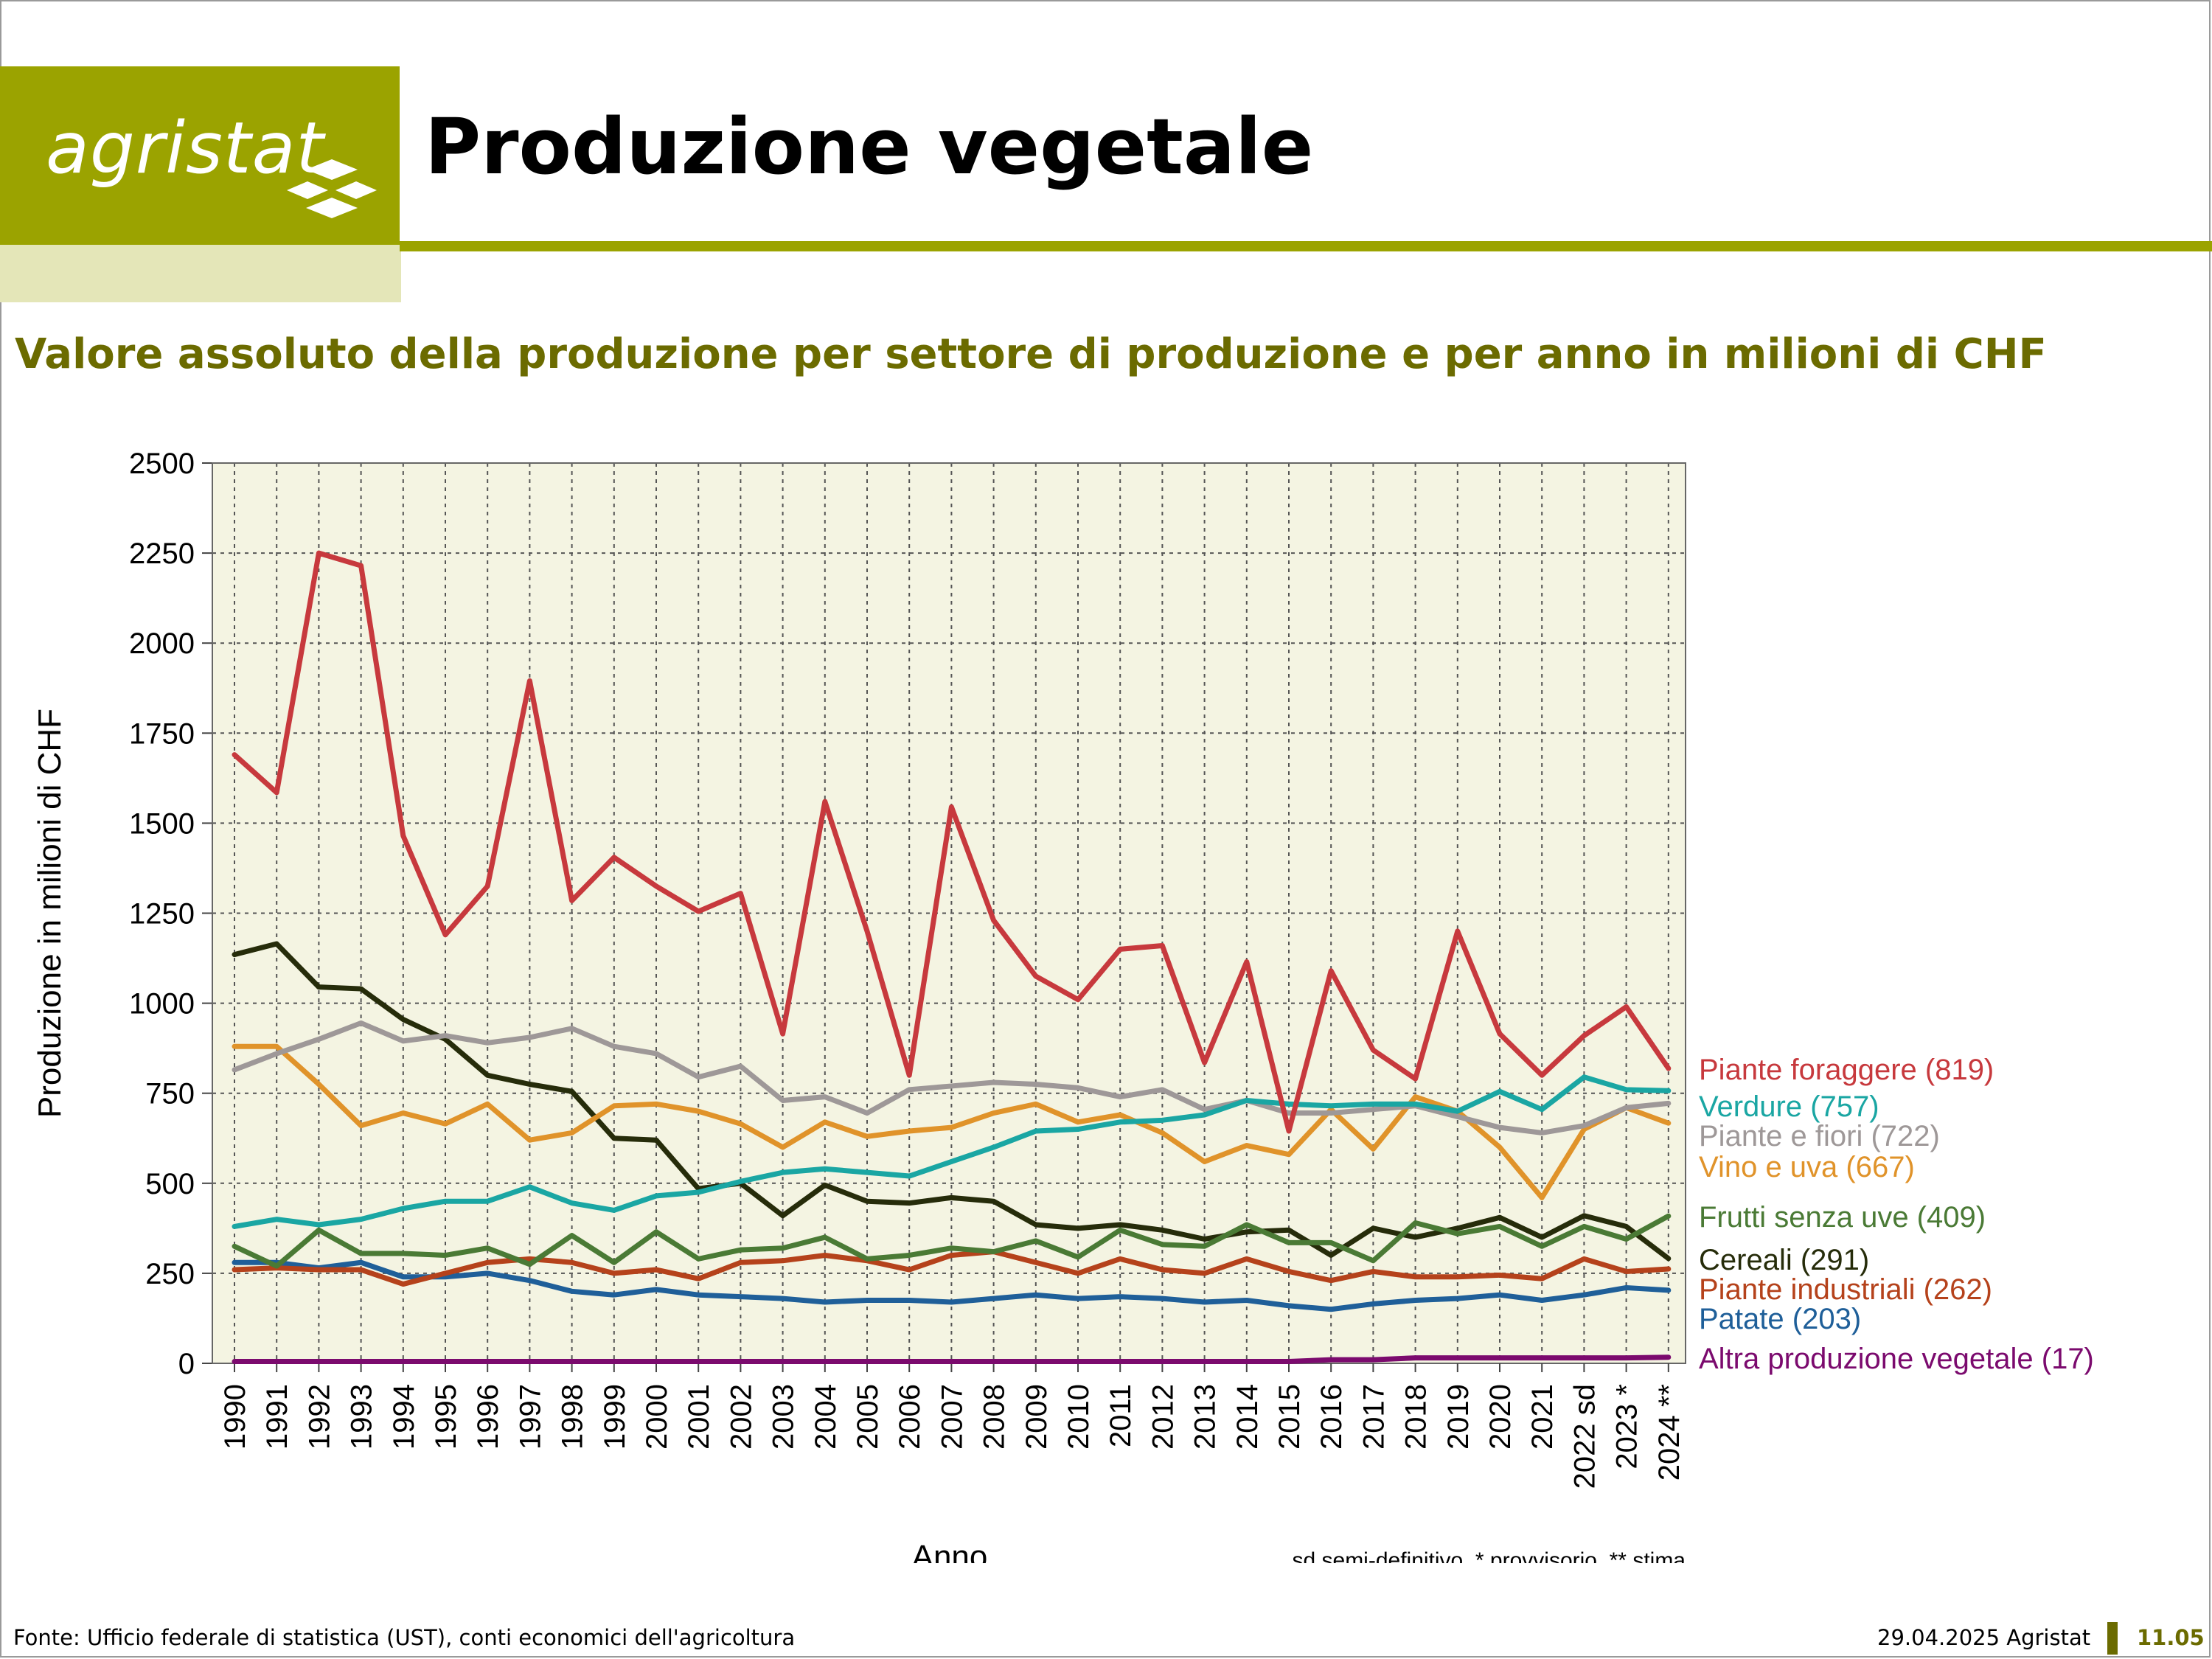  What do you see at coordinates (362, 1417) in the screenshot?
I see `x-tick-label: 1993` at bounding box center [362, 1417].